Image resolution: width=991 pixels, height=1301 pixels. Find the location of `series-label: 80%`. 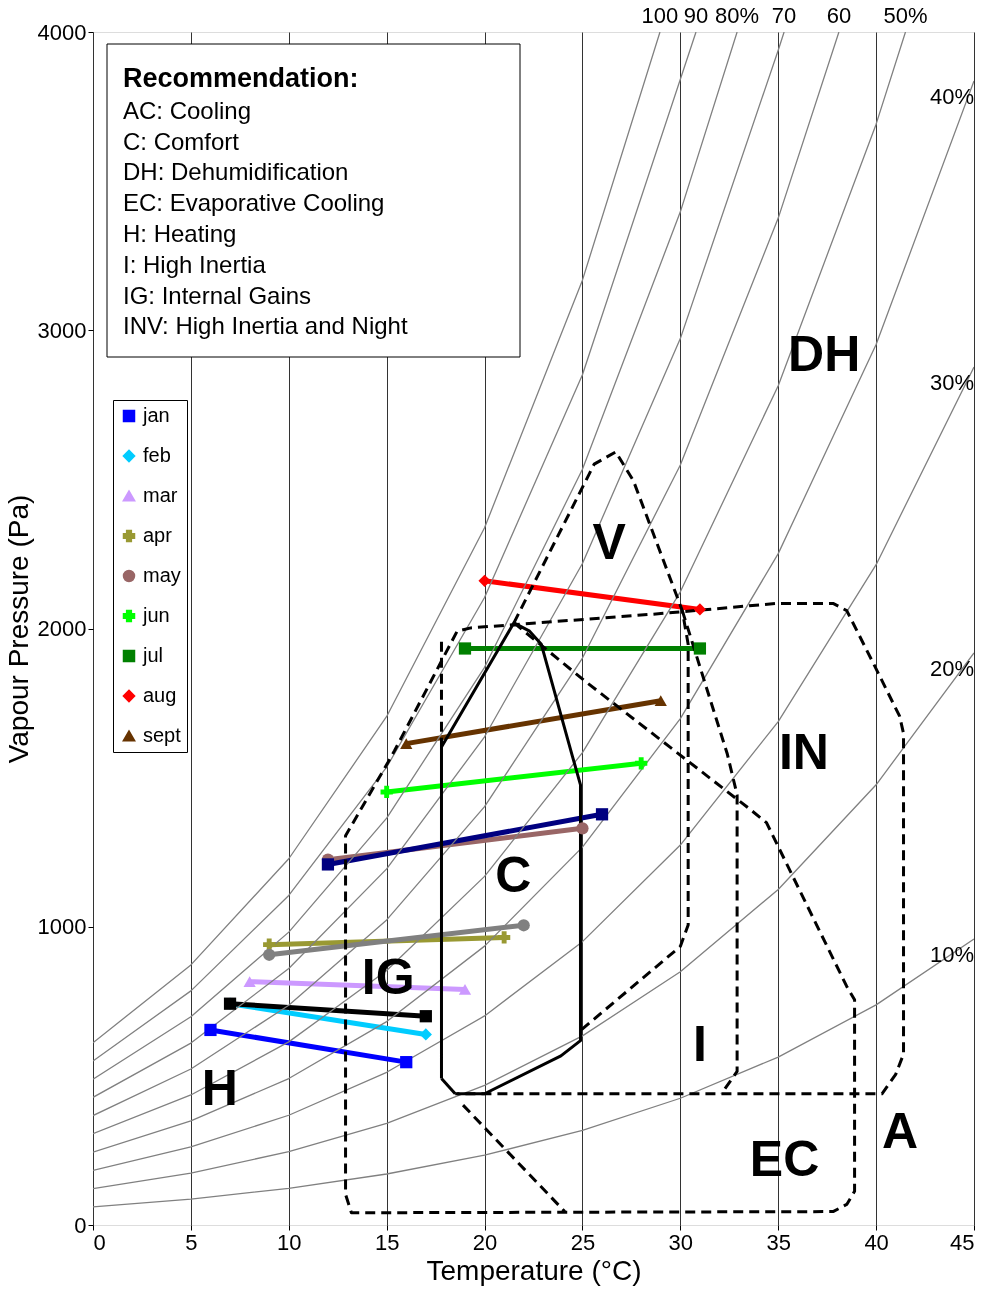

series-label: 80% is located at coordinates (737, 15).